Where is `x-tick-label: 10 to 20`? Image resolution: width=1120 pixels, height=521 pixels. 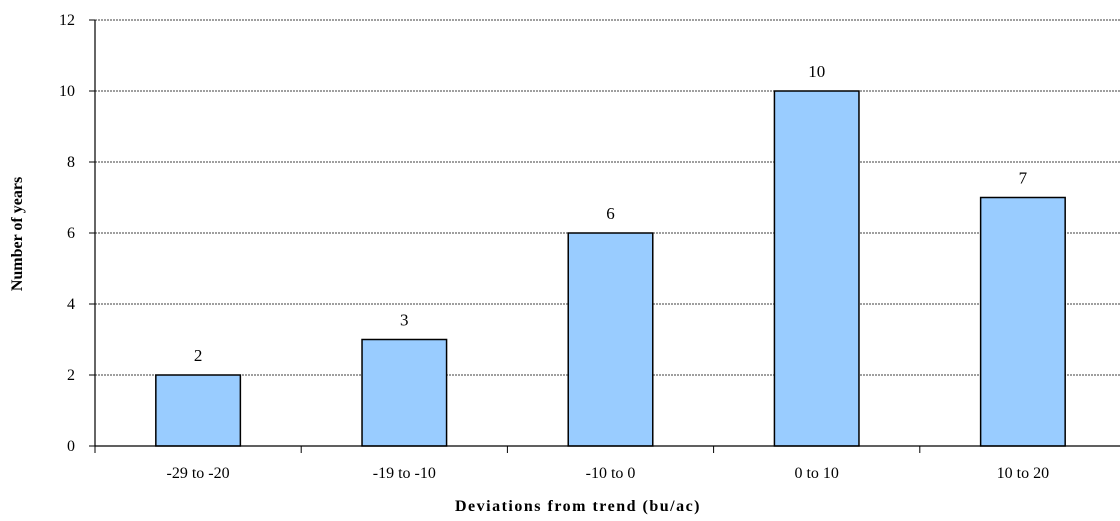
x-tick-label: 10 to 20 is located at coordinates (1023, 473).